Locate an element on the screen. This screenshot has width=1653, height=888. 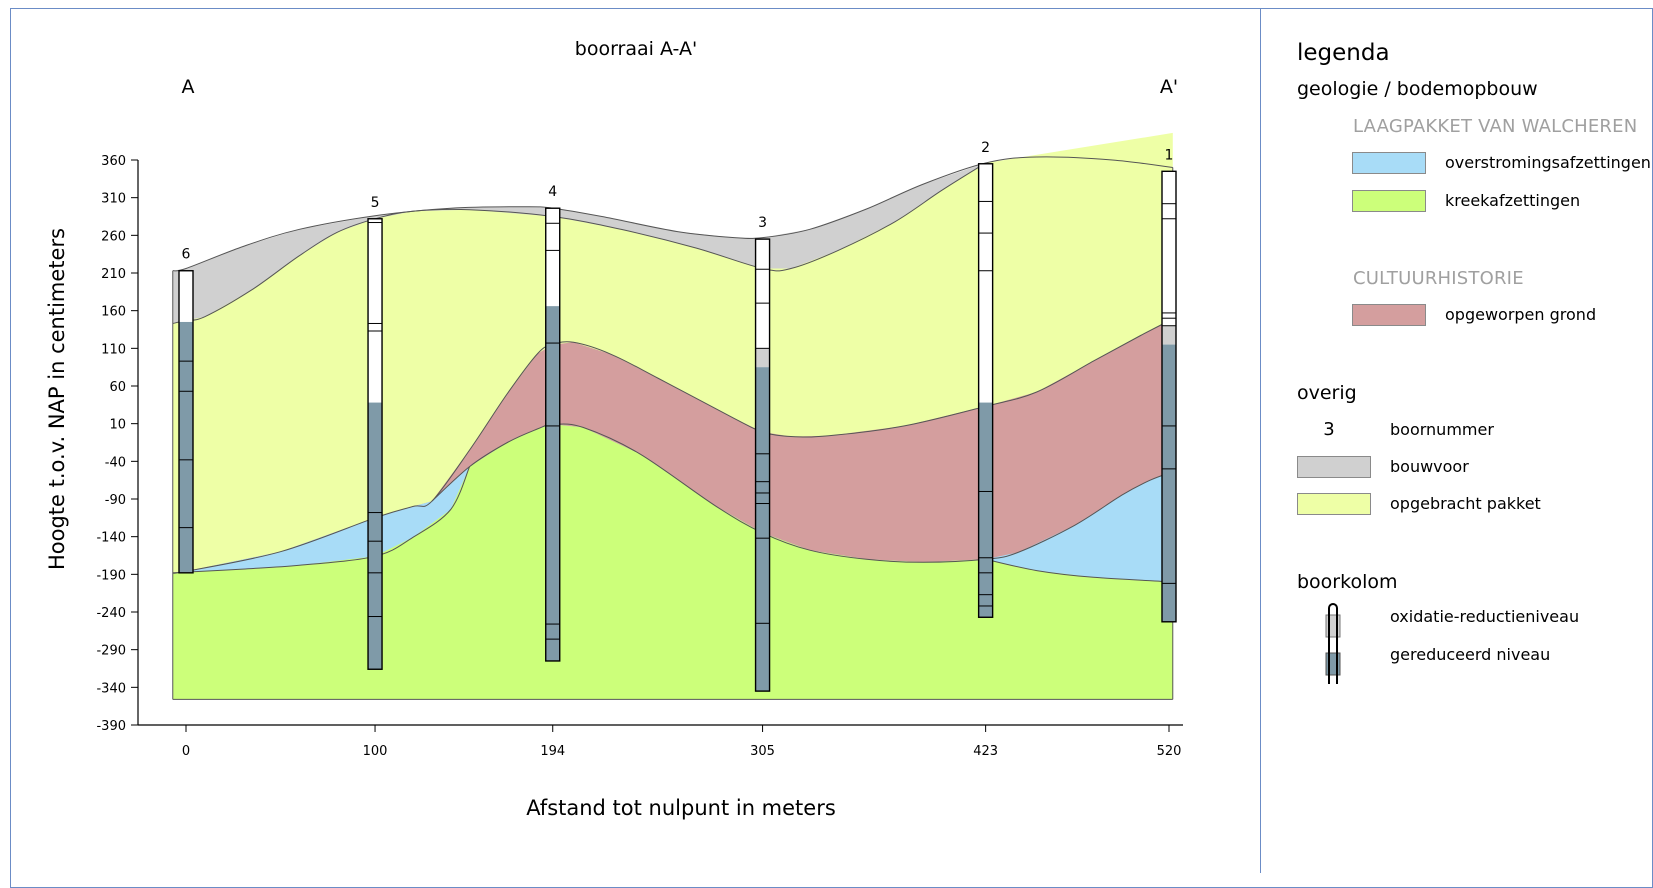
dump-base-line is located at coordinates (802, 493).